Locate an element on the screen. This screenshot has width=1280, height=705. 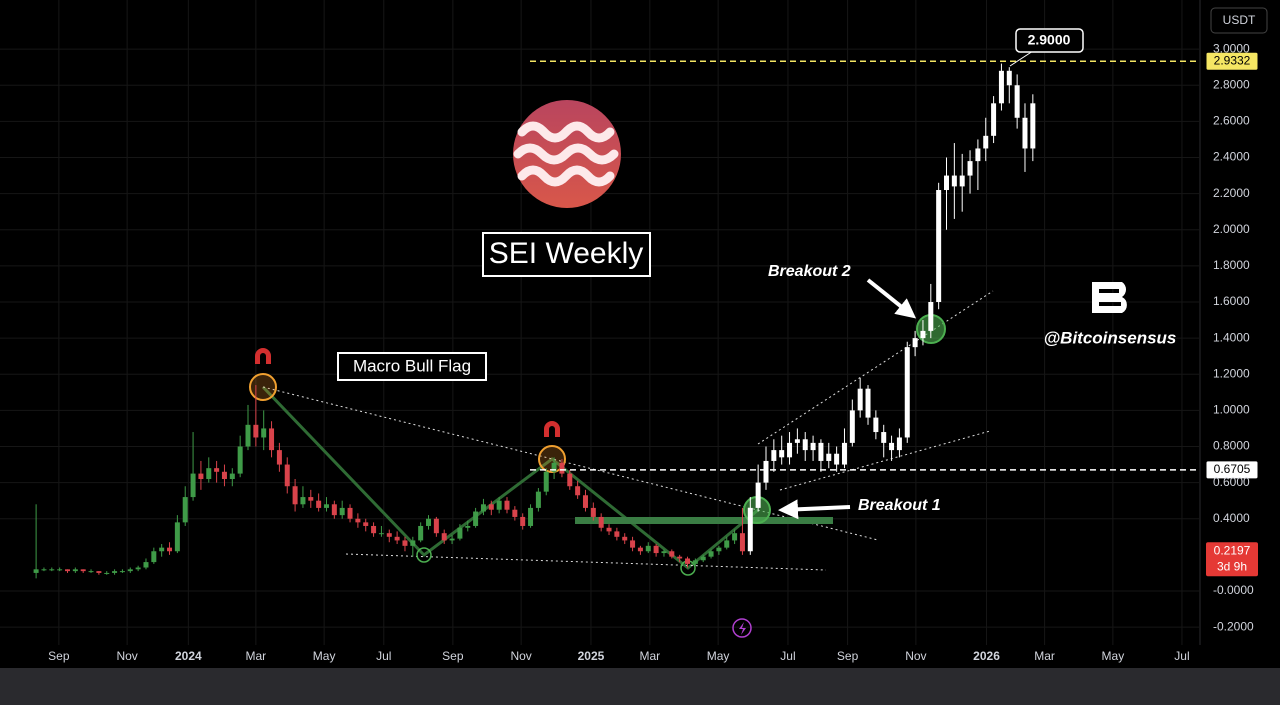
x-tick-label: Mar is located at coordinates (650, 656).